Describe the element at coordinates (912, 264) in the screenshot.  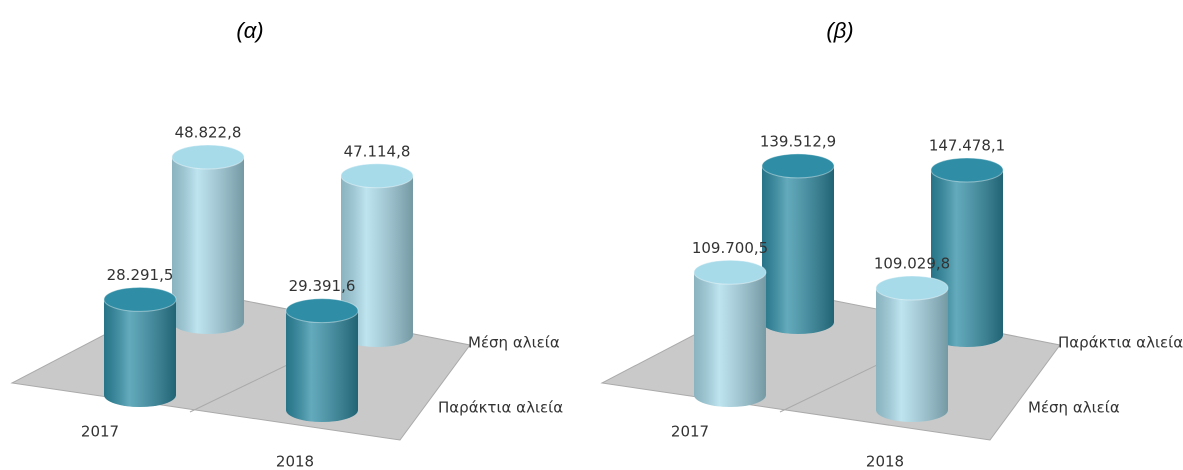
I see `value-label: 109.029,8` at that location.